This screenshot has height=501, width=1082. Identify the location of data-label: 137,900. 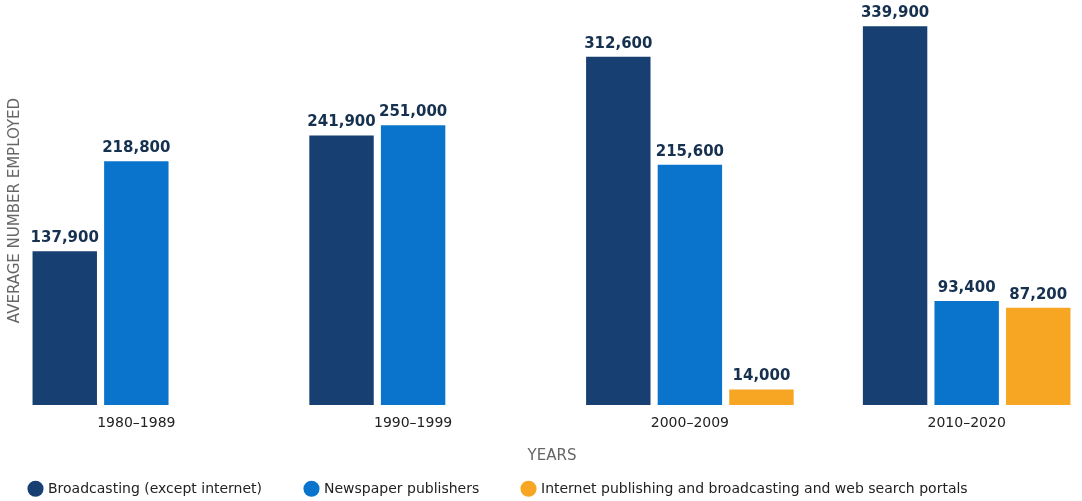
(64, 237).